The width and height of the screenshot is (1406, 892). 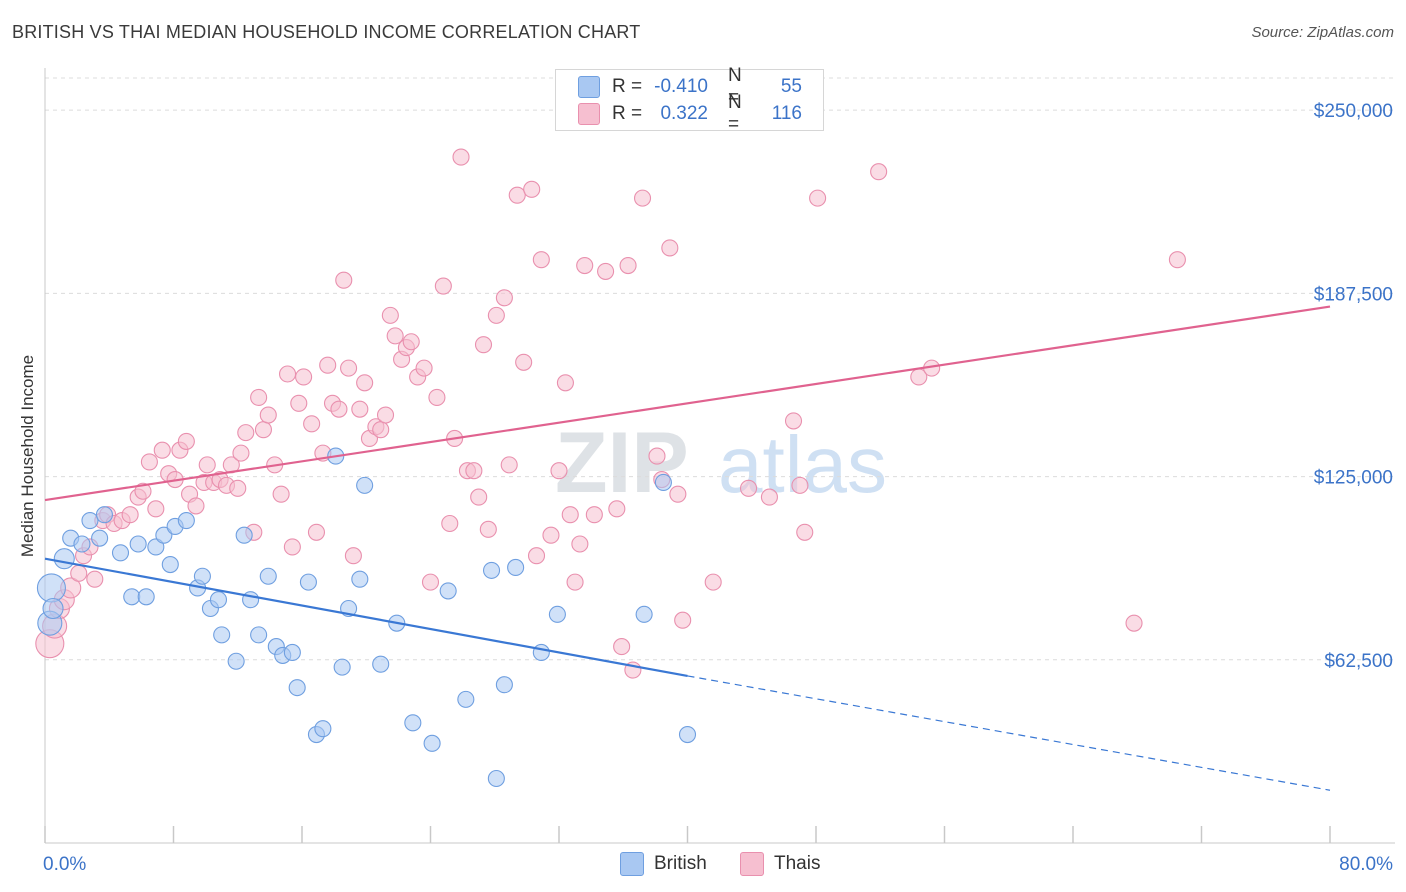 I want to click on british-n-value: 55, so click(x=791, y=86).